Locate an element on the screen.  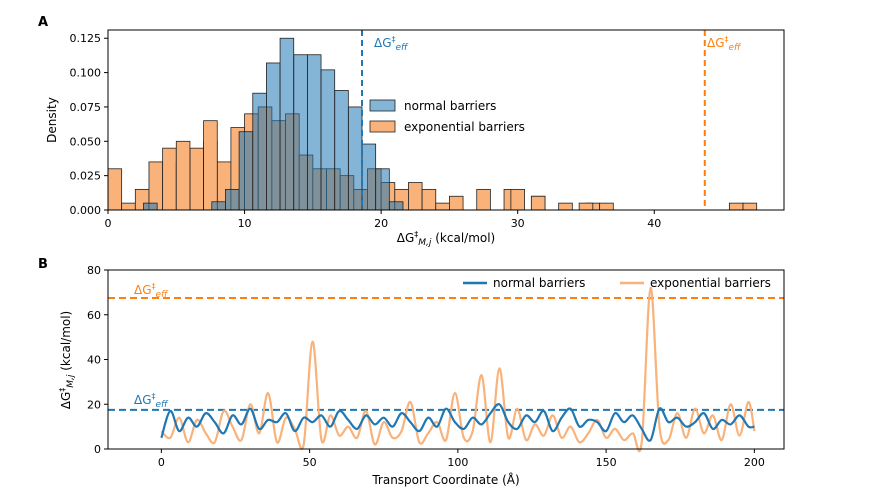
y-tick-label: 0.050 is located at coordinates (86, 141).